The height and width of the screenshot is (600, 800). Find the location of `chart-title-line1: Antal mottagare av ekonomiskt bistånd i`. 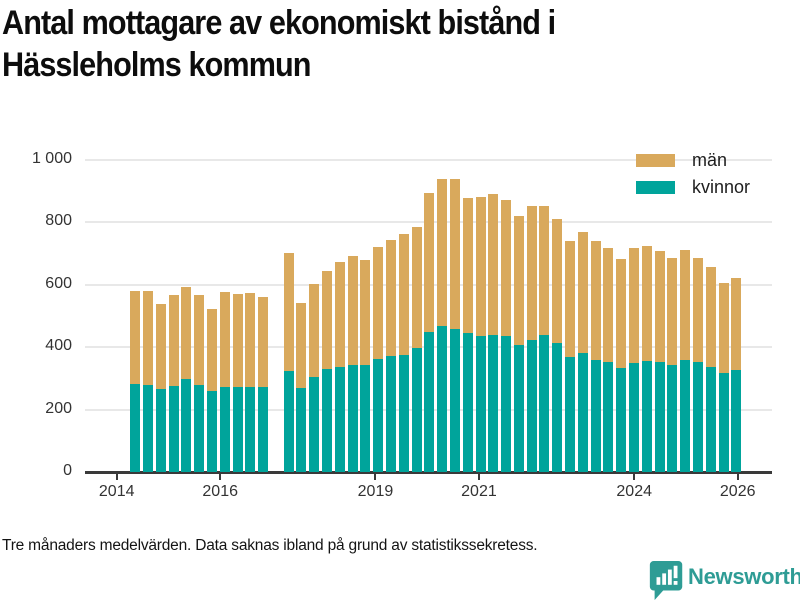

chart-title-line1: Antal mottagare av ekonomiskt bistånd i is located at coordinates (279, 23).